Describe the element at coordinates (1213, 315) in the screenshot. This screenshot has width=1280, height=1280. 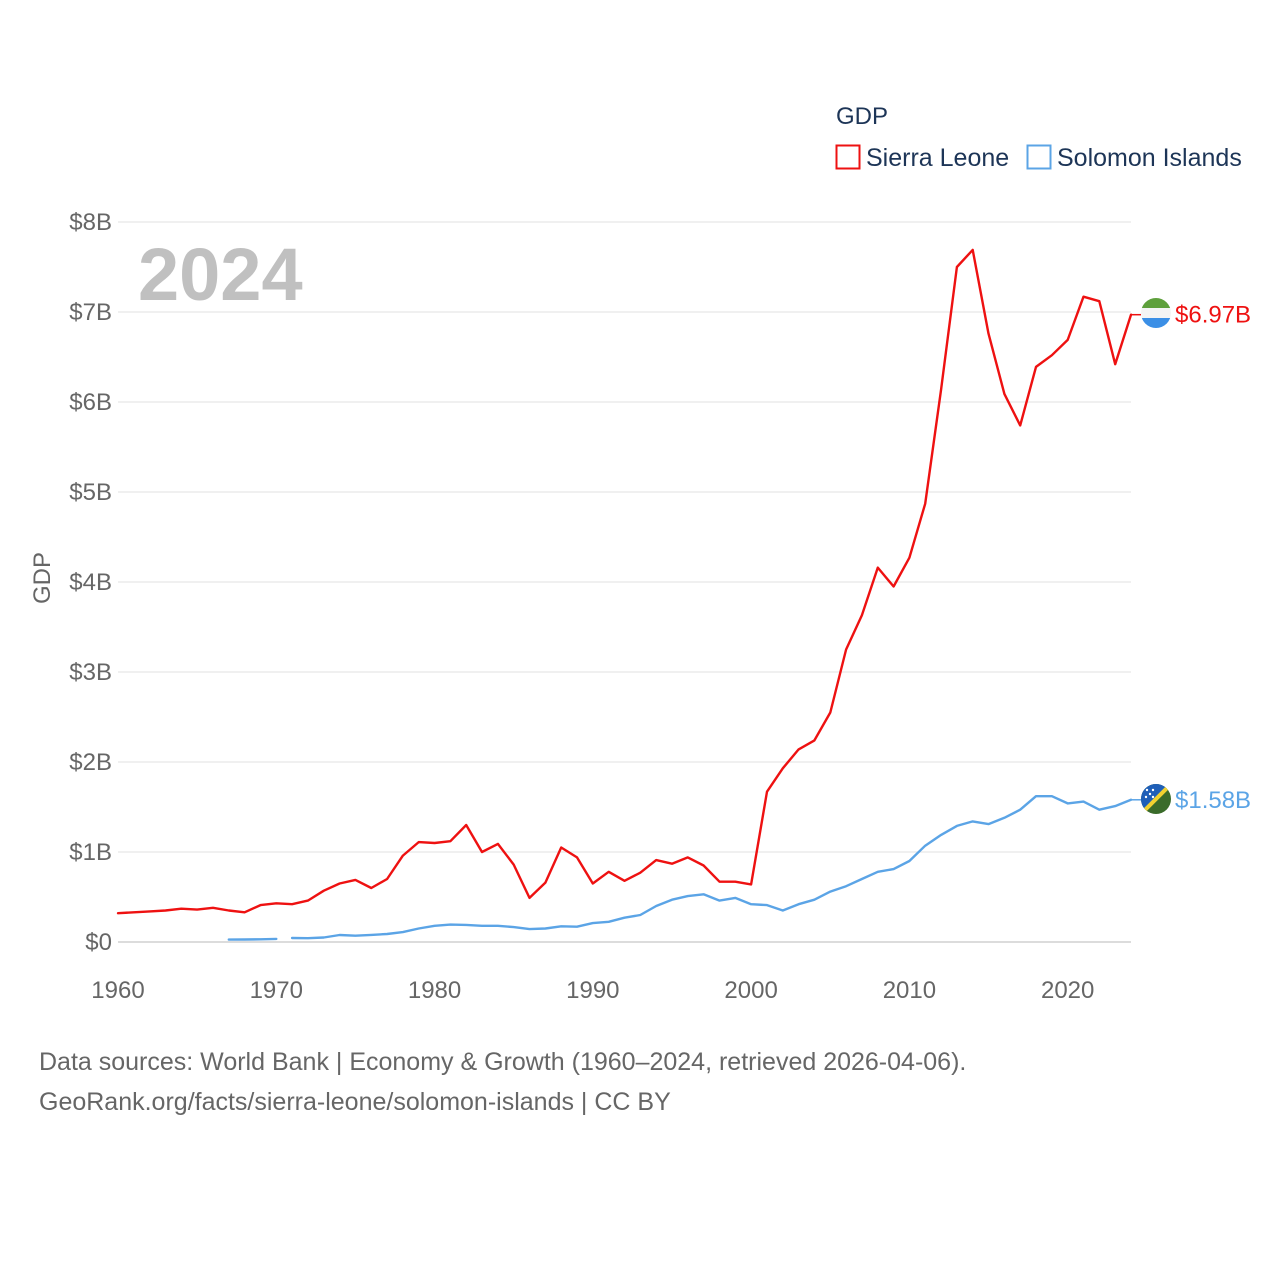
I see `end-value-label-sierra-leone: $6.97B` at that location.